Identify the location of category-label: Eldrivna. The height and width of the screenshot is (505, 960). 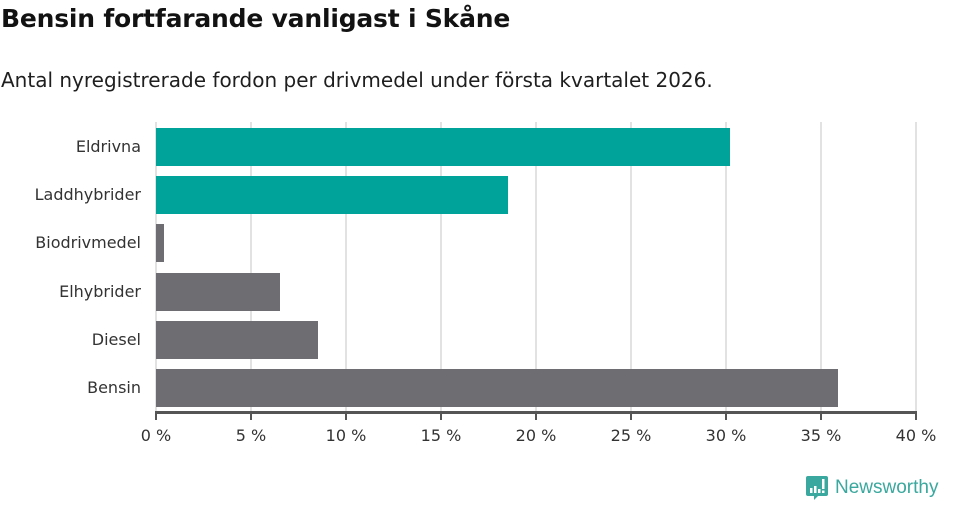
(108, 146).